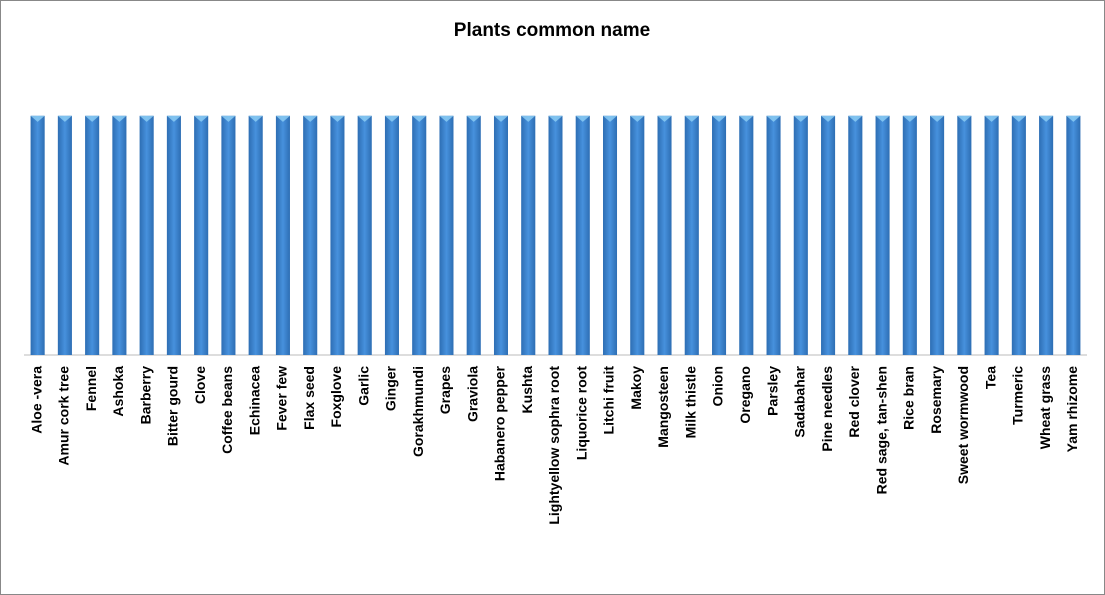 This screenshot has height=595, width=1105. I want to click on x-tick-label: Oregano, so click(745, 395).